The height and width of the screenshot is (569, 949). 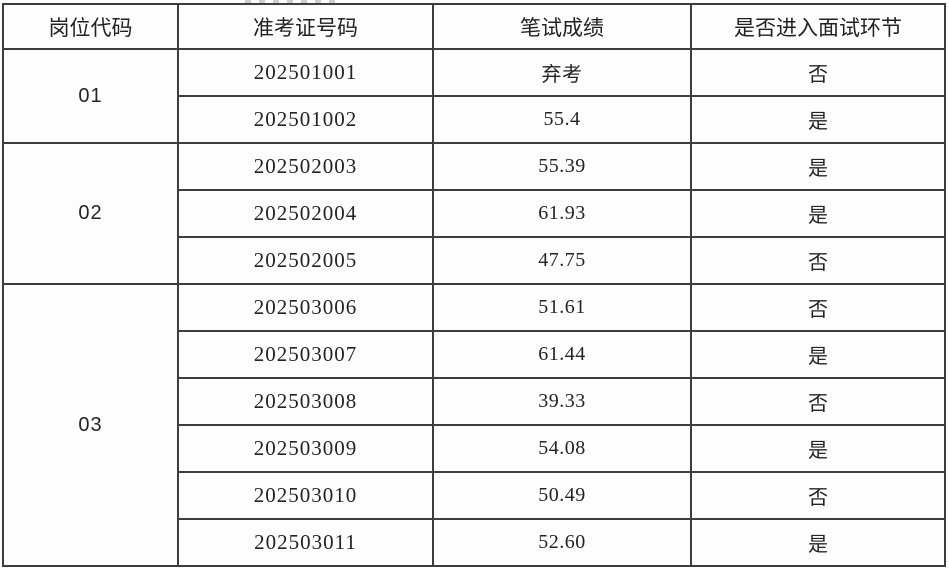 I want to click on position-code-cell: 02, so click(x=90, y=213).